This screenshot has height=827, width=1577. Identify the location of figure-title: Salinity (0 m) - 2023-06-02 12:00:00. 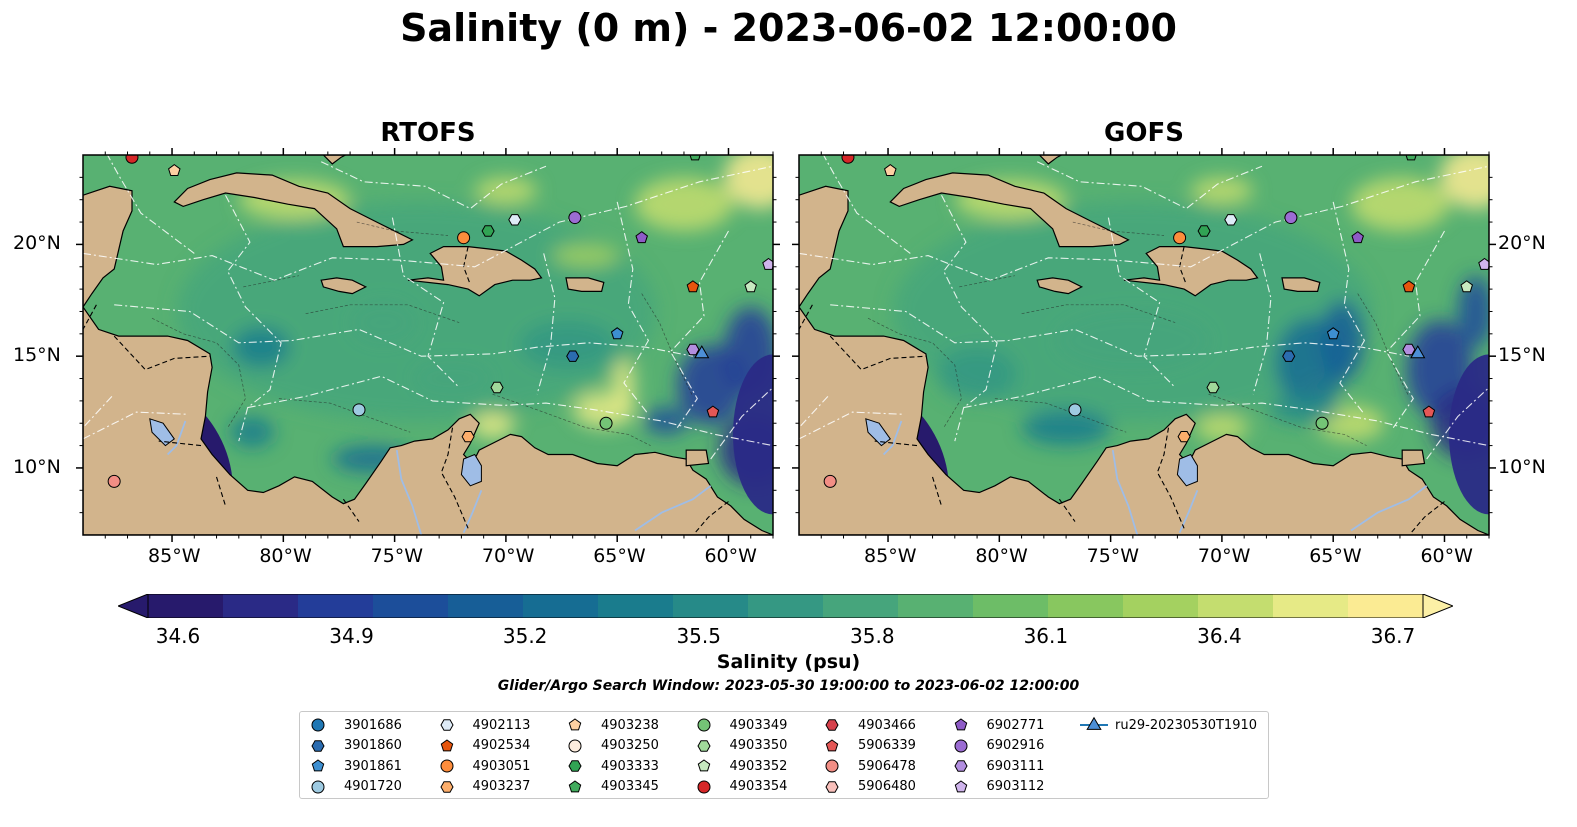
(788, 28).